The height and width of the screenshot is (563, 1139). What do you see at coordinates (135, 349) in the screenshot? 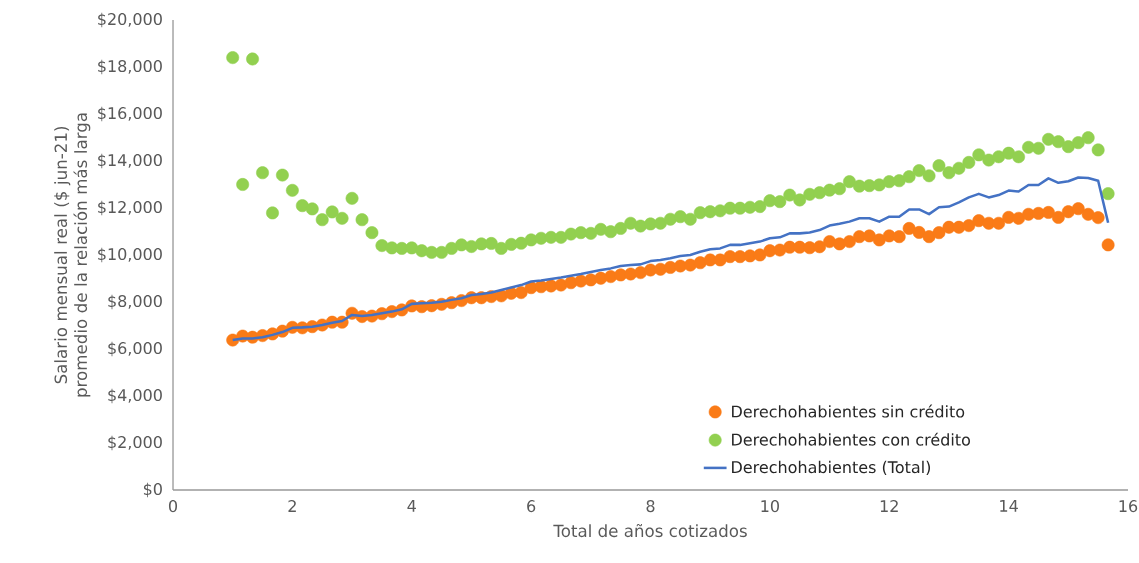
I see `y-tick-label: $6,000` at bounding box center [135, 349].